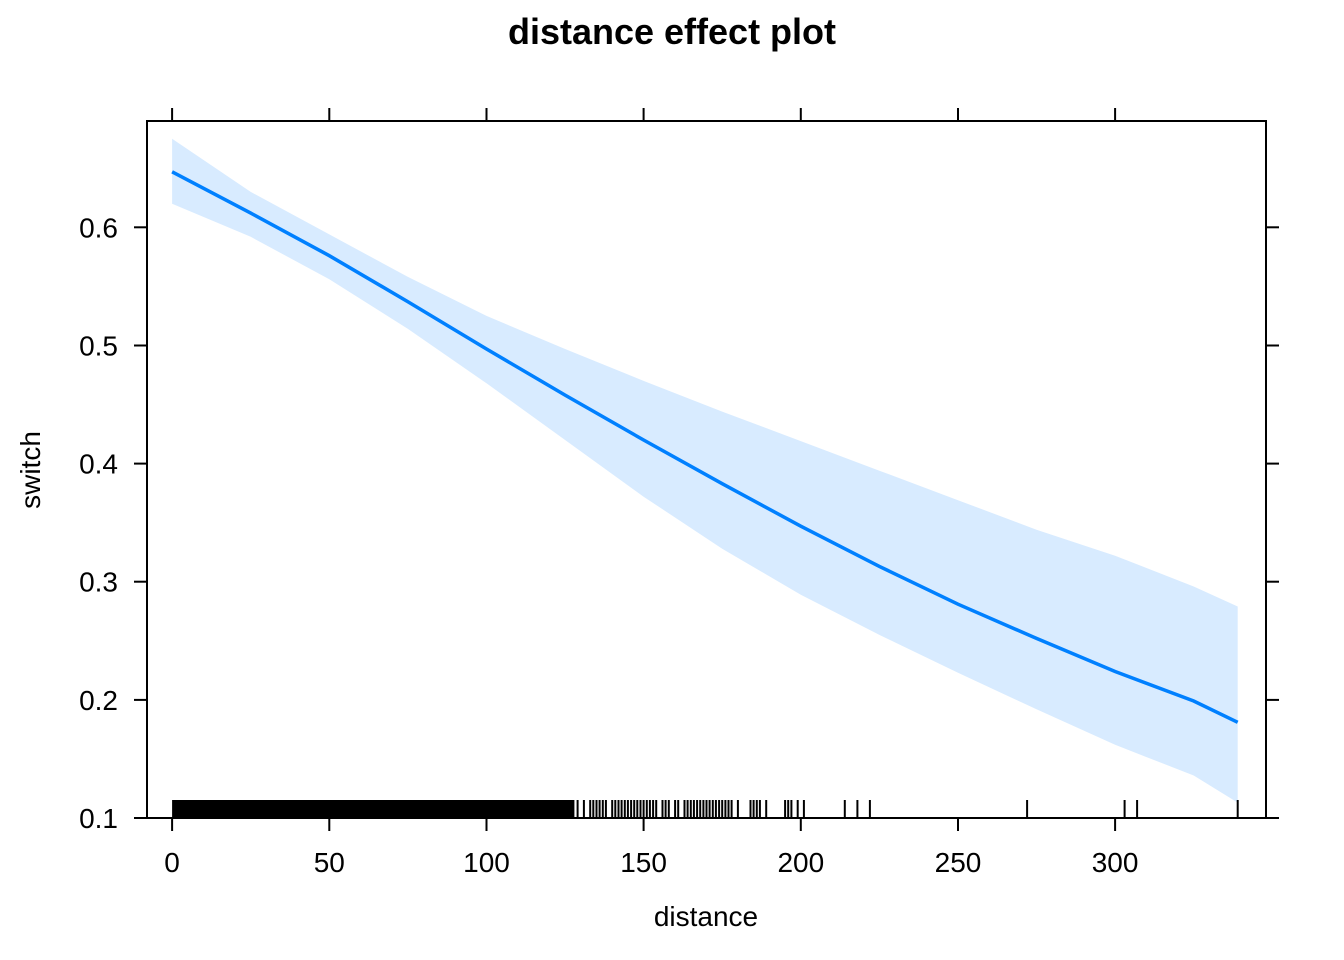 The height and width of the screenshot is (960, 1344). Describe the element at coordinates (329, 862) in the screenshot. I see `x-tick-label: 50` at that location.